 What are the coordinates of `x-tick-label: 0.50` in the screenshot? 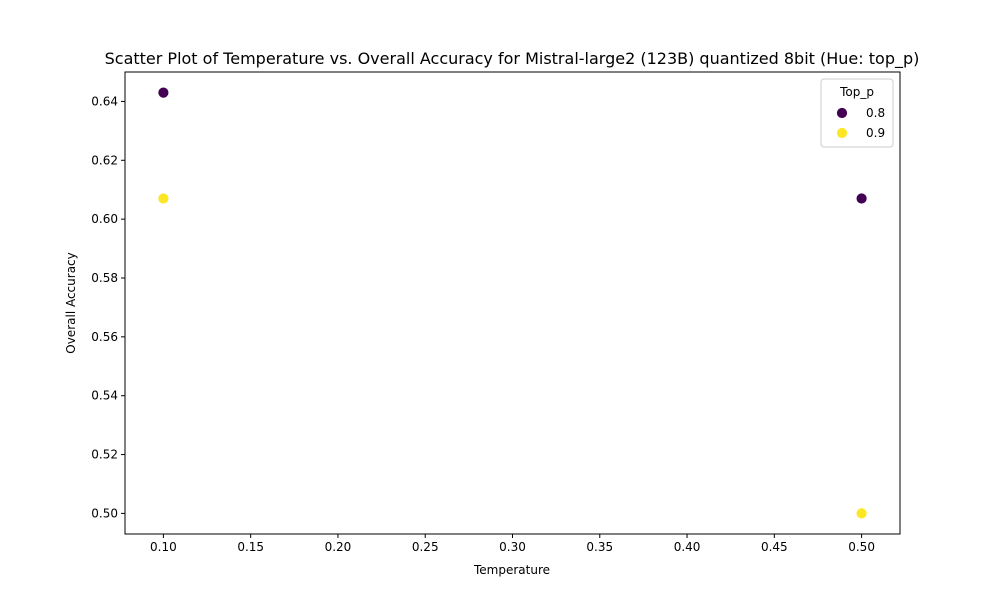 It's located at (861, 547).